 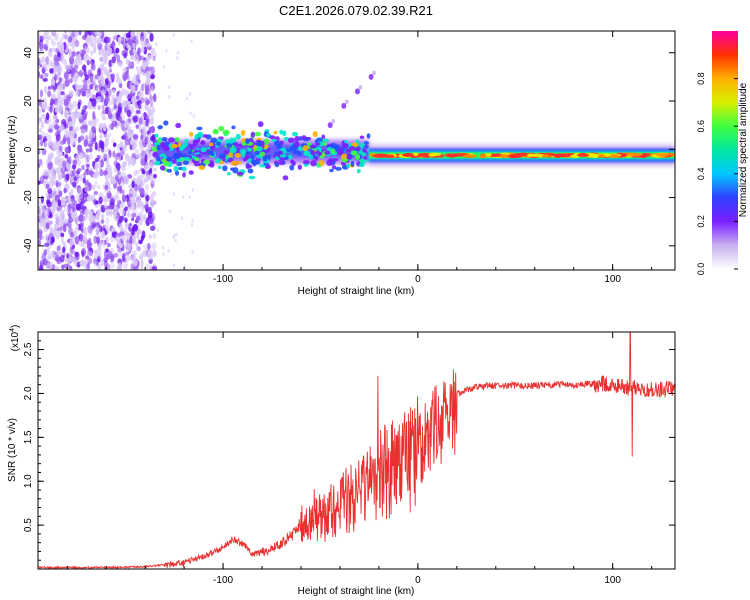 What do you see at coordinates (356, 10) in the screenshot?
I see `chart-title: C2E1.2026.079.02.39.R21` at bounding box center [356, 10].